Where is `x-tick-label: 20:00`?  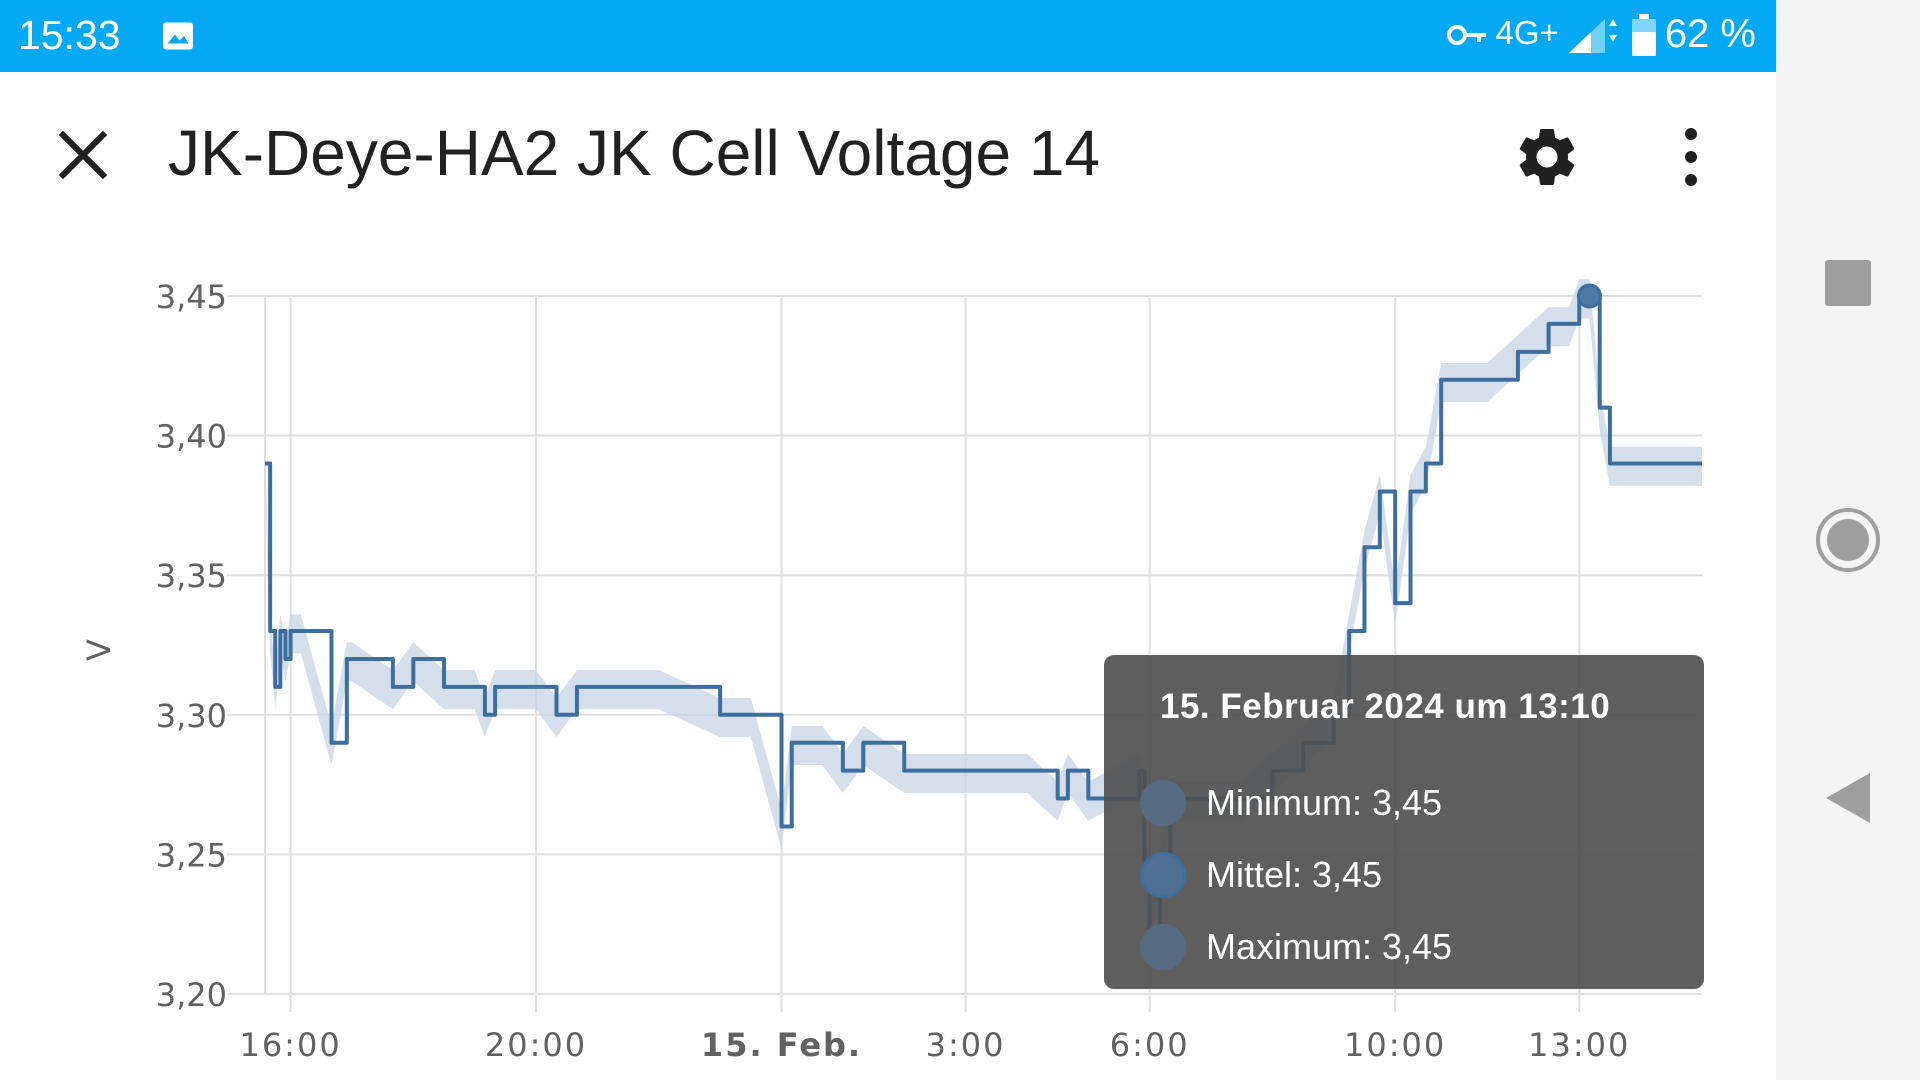
x-tick-label: 20:00 is located at coordinates (536, 1045).